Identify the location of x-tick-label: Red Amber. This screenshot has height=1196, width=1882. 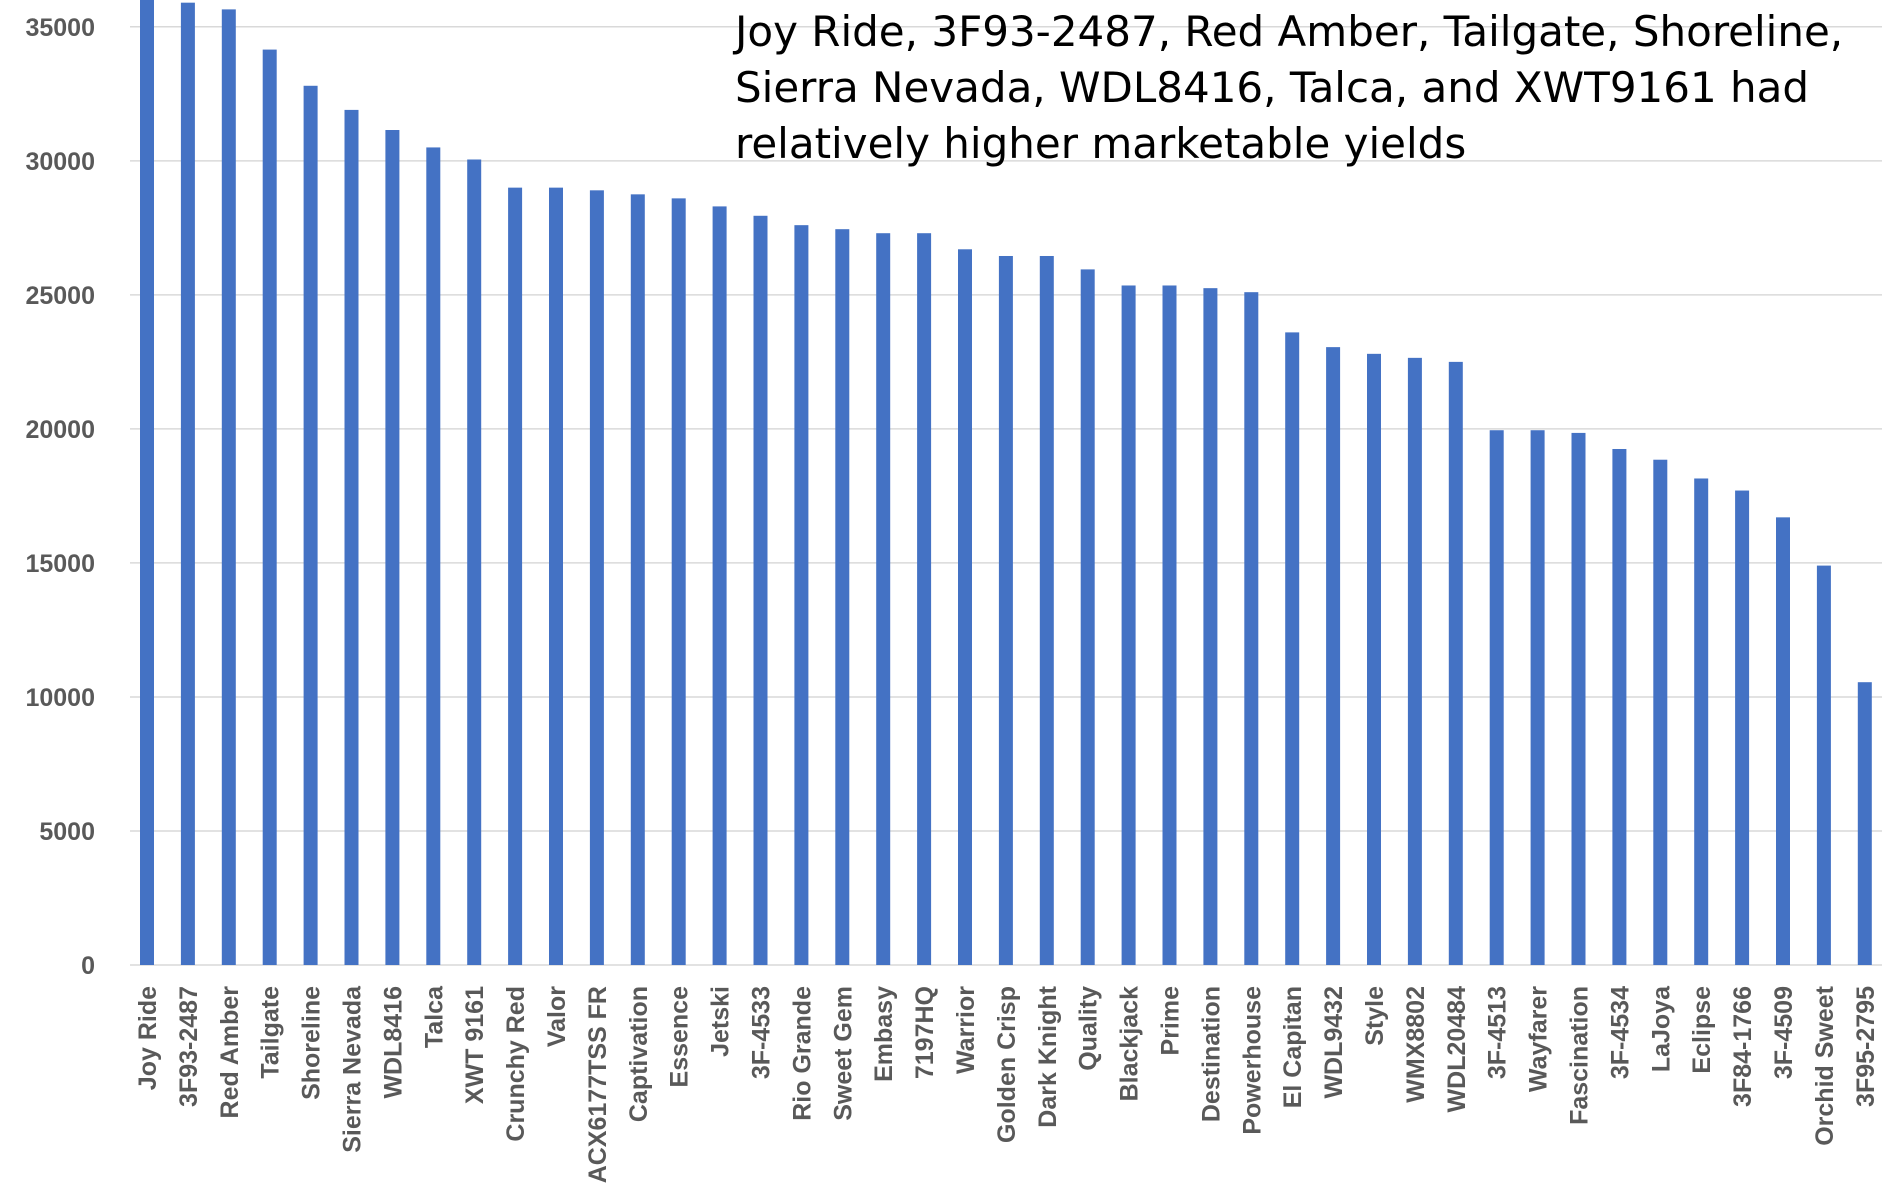
(230, 1052).